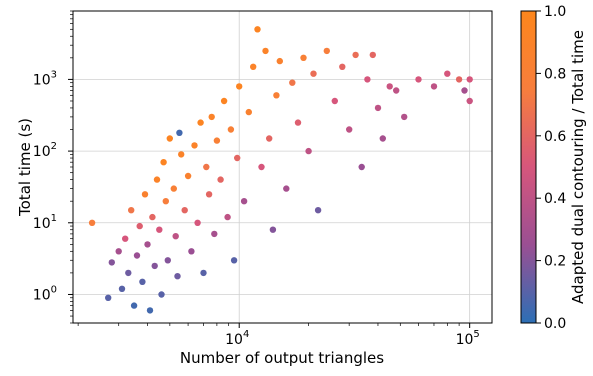 Image resolution: width=593 pixels, height=376 pixels. What do you see at coordinates (528, 167) in the screenshot?
I see `colorbar` at bounding box center [528, 167].